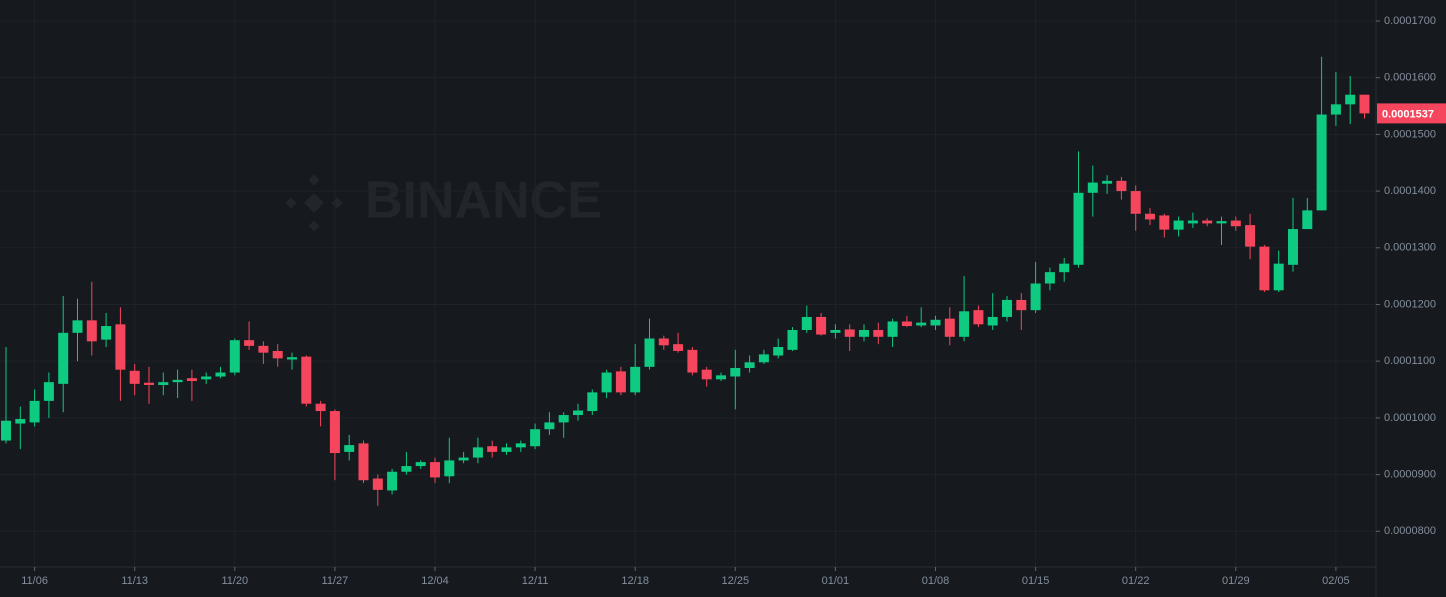 The image size is (1446, 597). Describe the element at coordinates (635, 581) in the screenshot. I see `x-tick-label: 12/18` at that location.